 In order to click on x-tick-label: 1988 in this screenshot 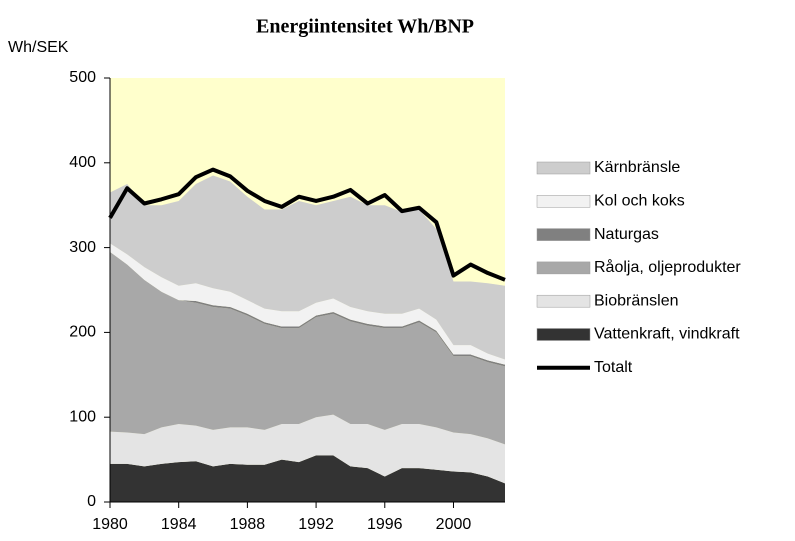, I will do `click(248, 524)`.